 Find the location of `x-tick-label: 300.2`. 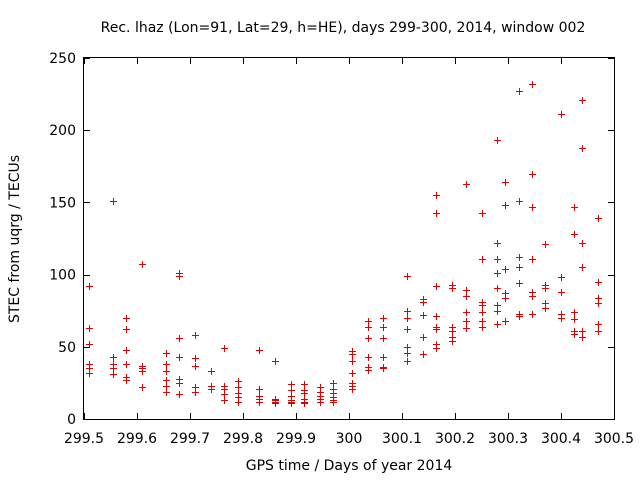

x-tick-label: 300.2 is located at coordinates (455, 439).